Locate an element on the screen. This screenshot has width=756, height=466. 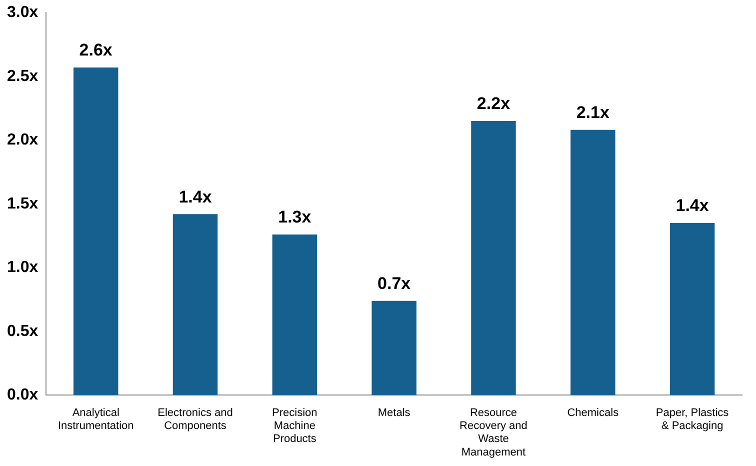
x-tick-label: Precision Machine Products is located at coordinates (295, 426).